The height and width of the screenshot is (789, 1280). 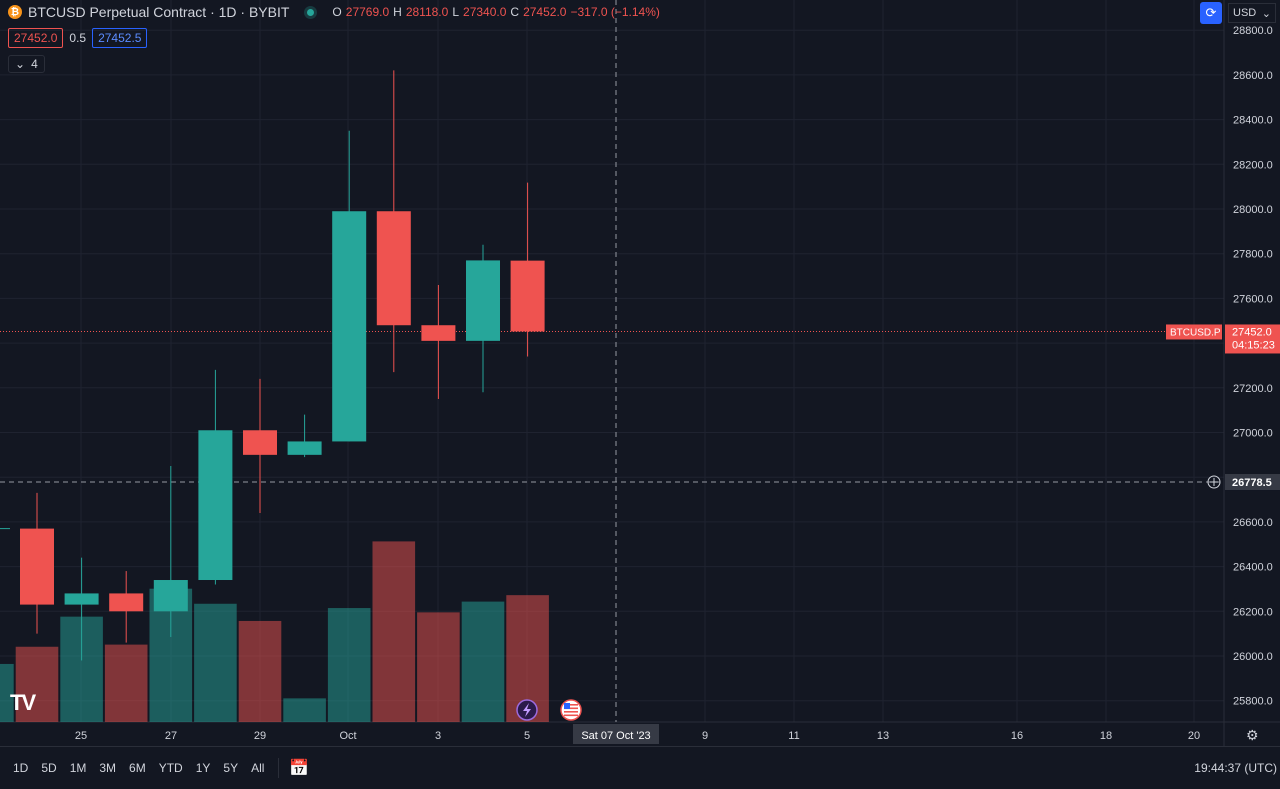 I want to click on tradingview-logo: TV, so click(x=23, y=702).